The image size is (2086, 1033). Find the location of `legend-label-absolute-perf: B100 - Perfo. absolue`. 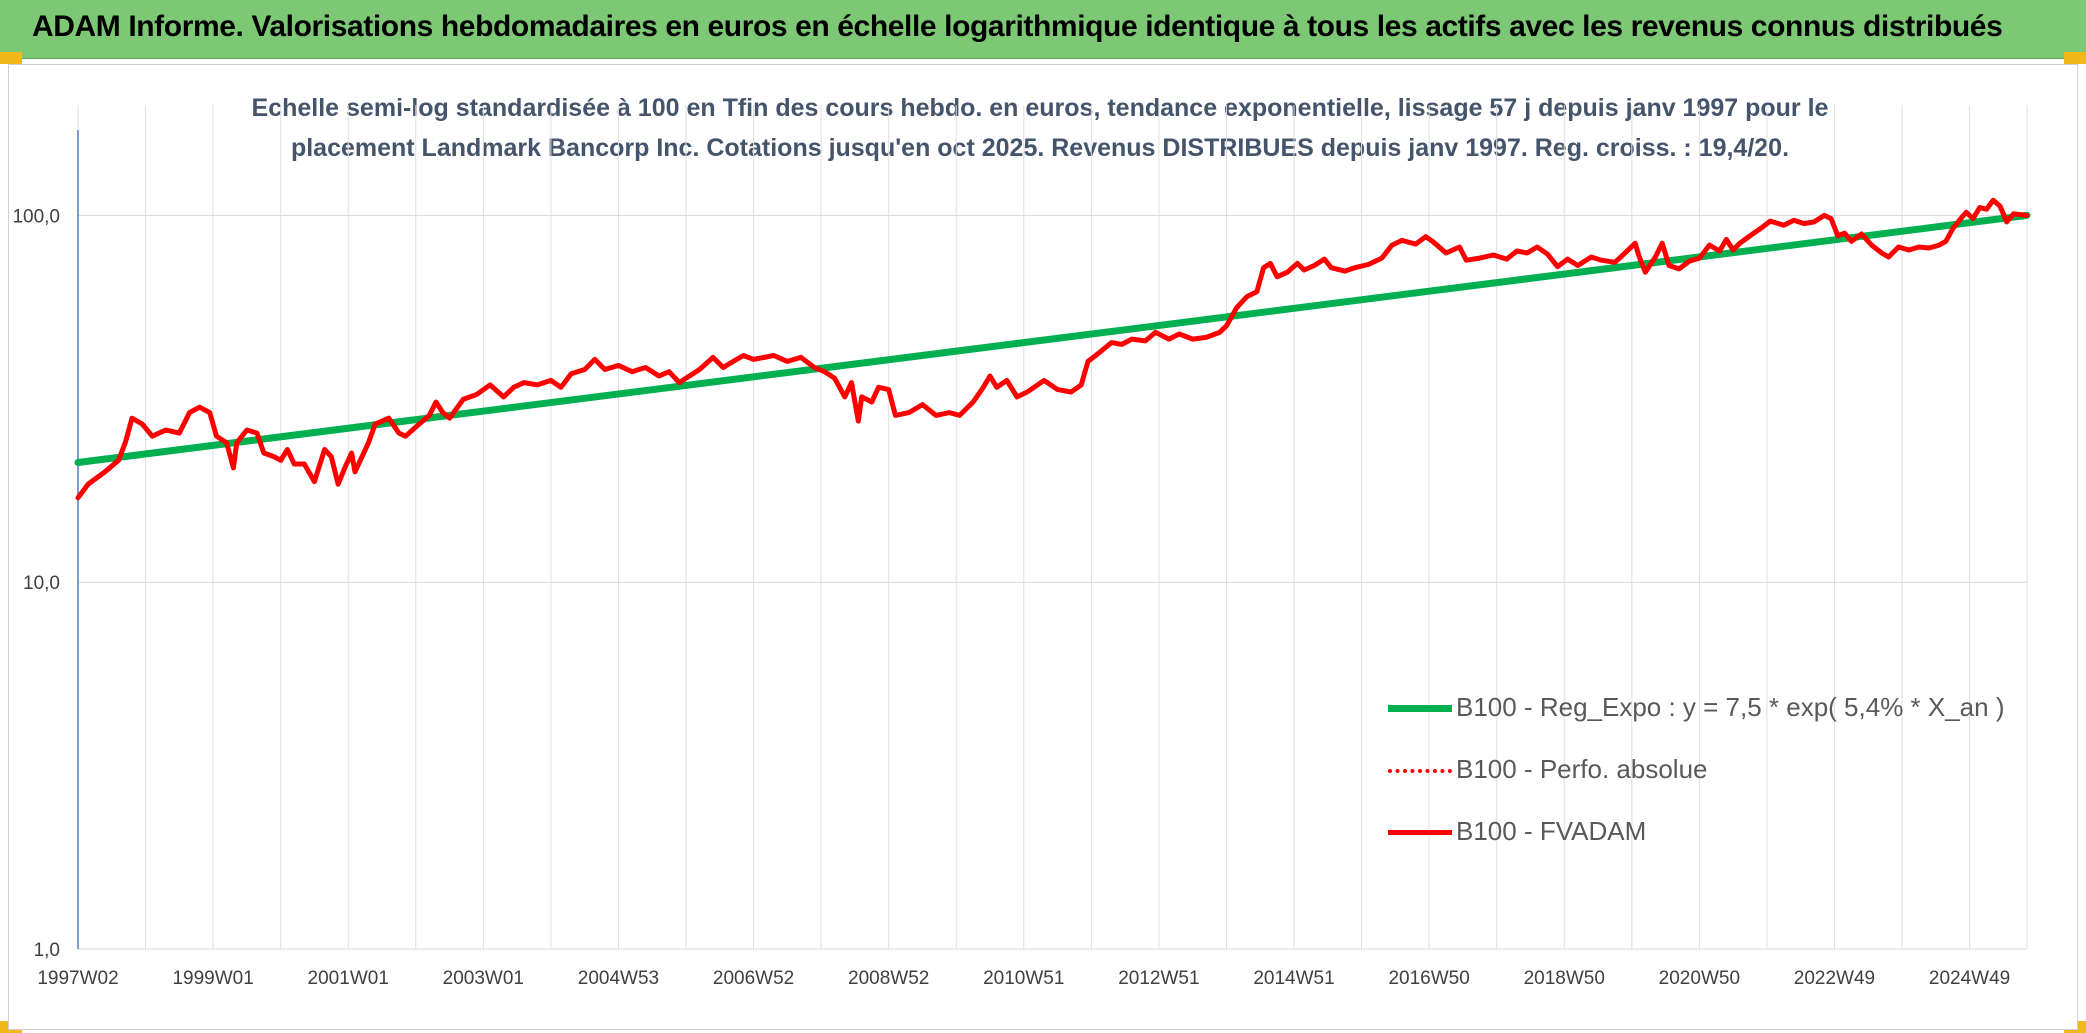

legend-label-absolute-perf: B100 - Perfo. absolue is located at coordinates (1582, 769).